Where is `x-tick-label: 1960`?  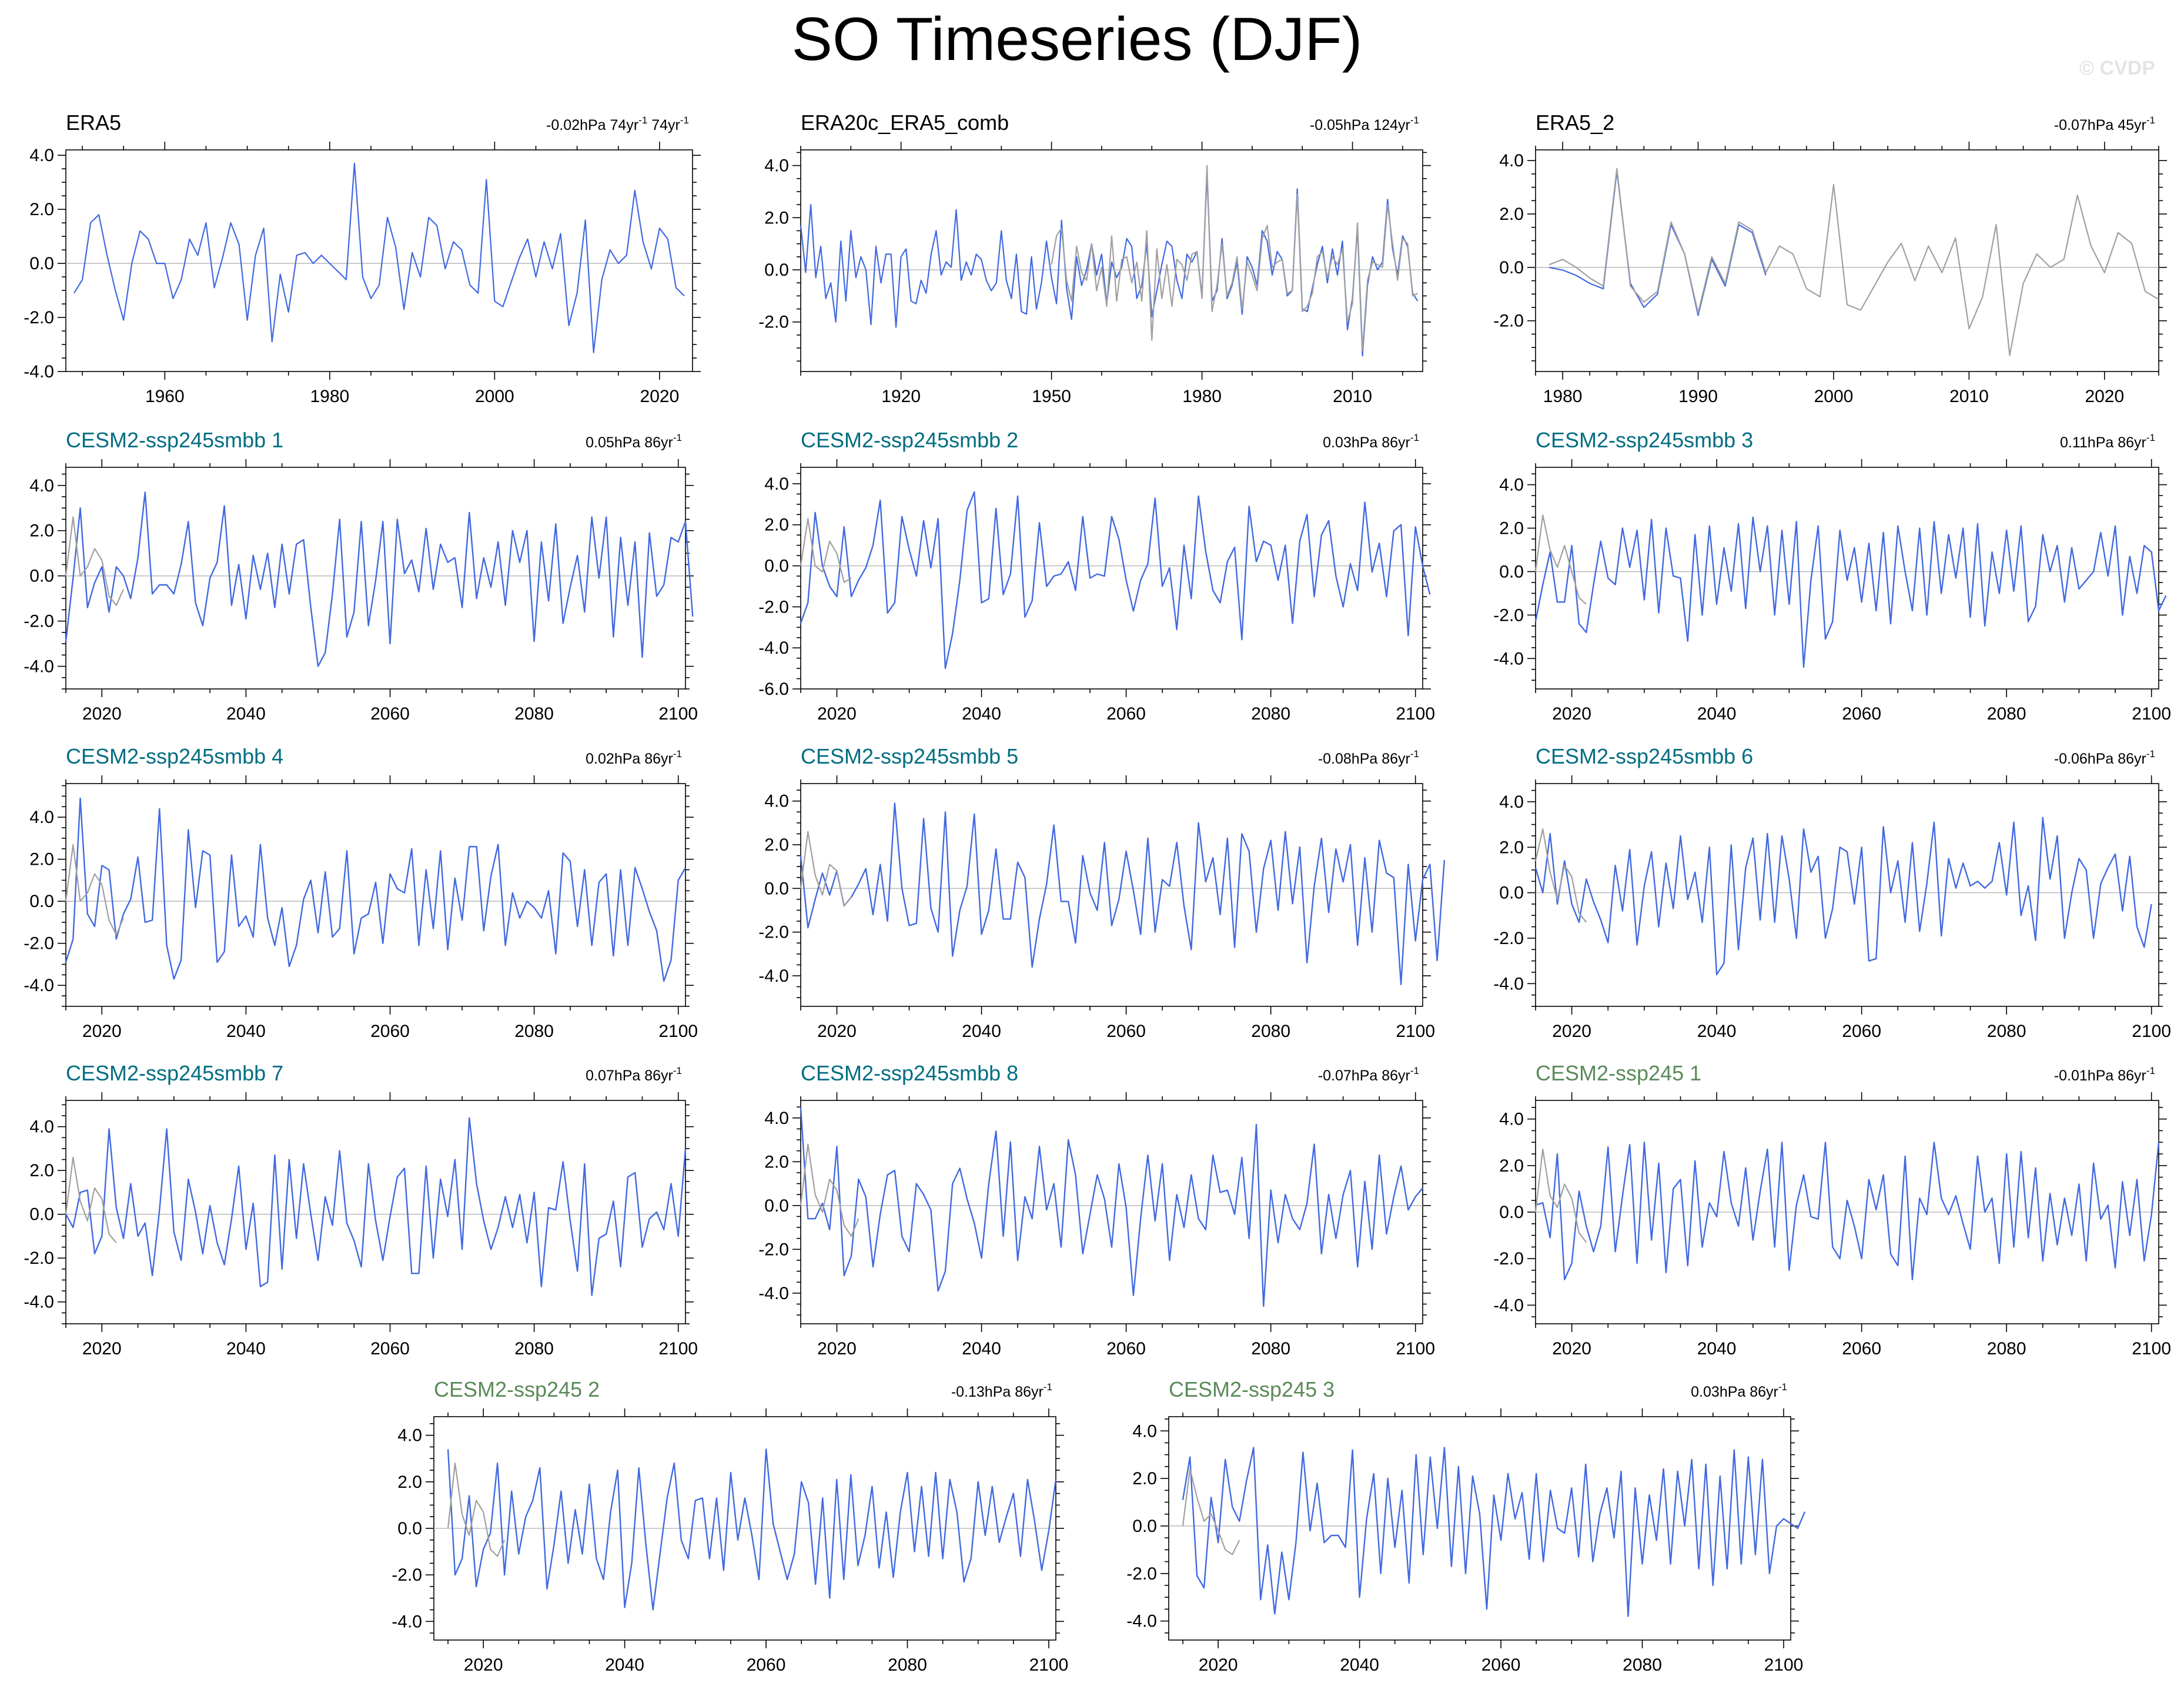
x-tick-label: 1960 is located at coordinates (165, 396).